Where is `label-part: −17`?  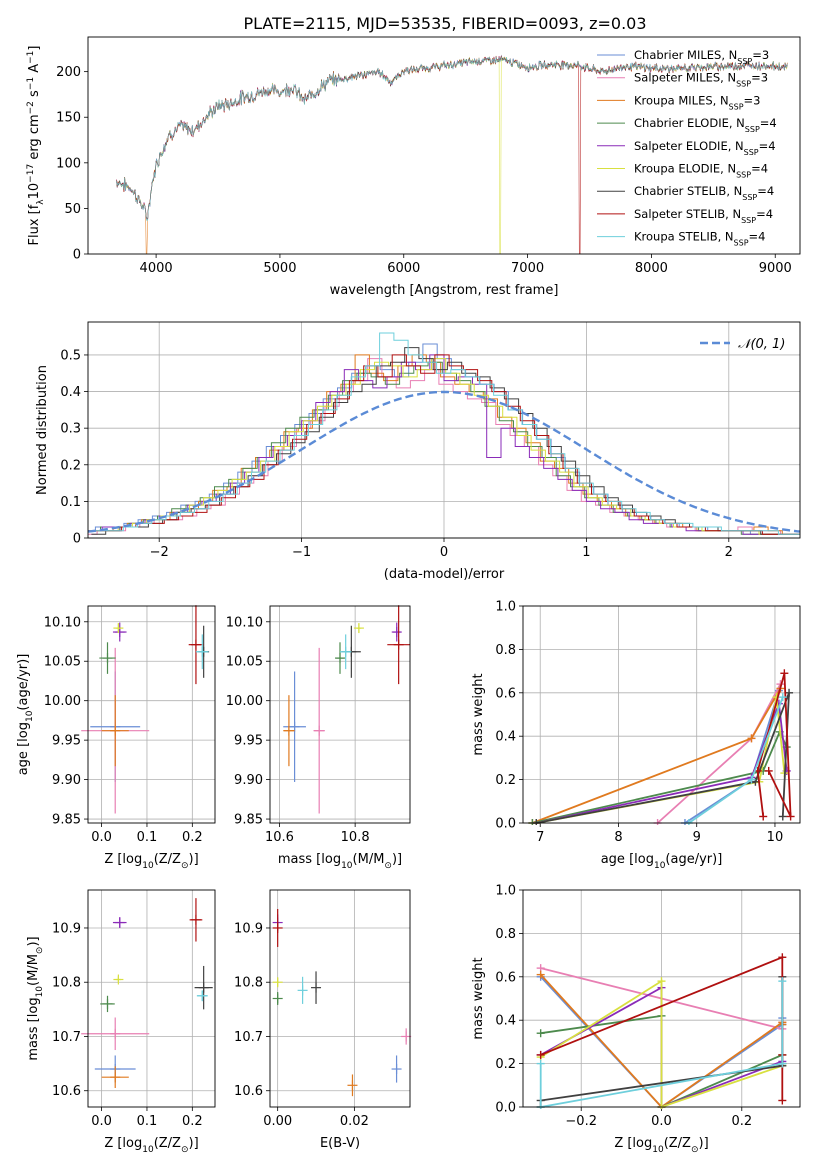 label-part: −17 is located at coordinates (31, 173).